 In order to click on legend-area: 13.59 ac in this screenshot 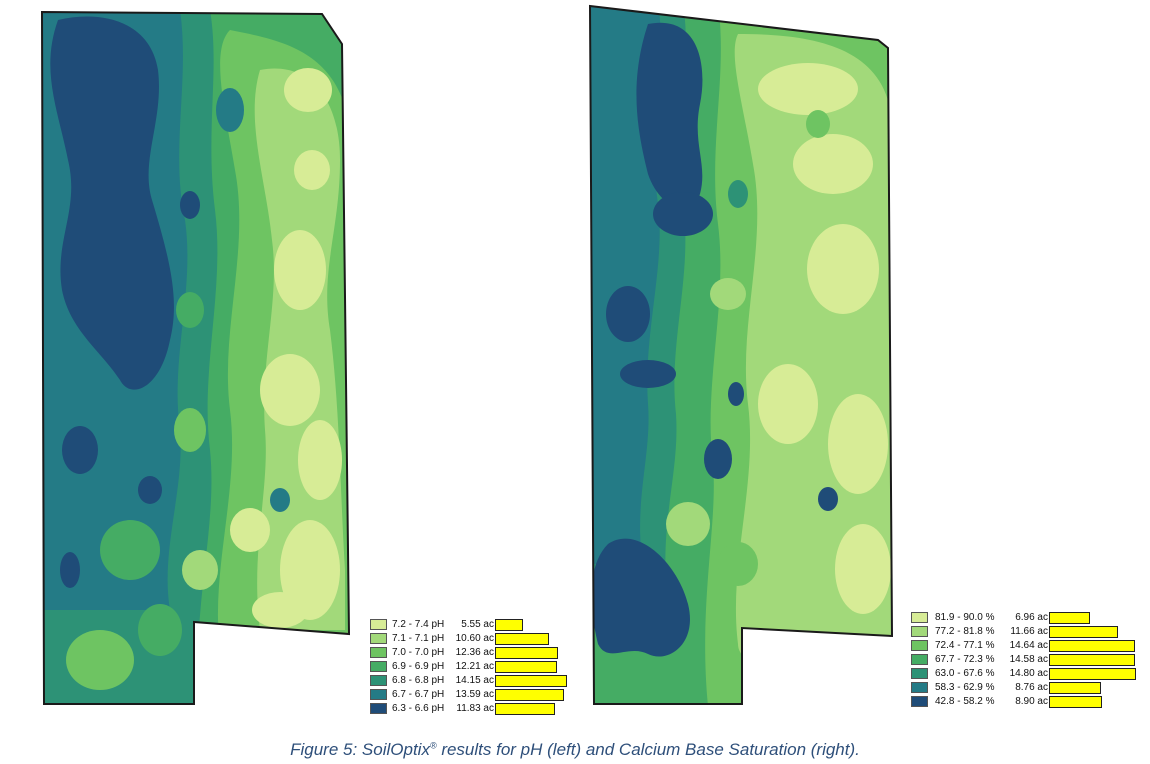, I will do `click(474, 694)`.